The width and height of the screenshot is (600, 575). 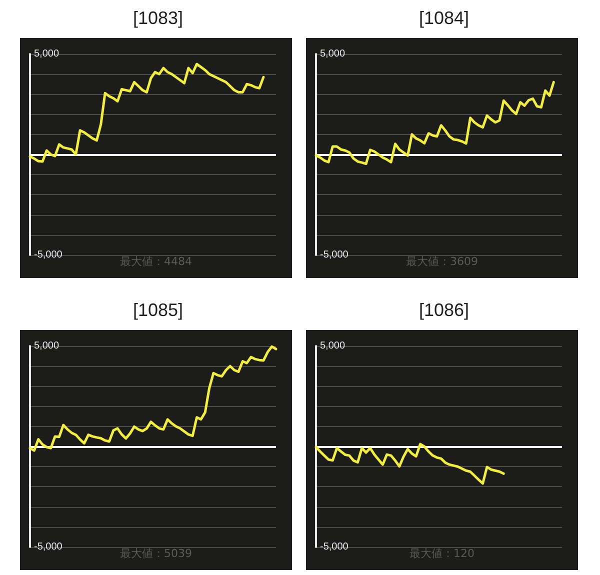 What do you see at coordinates (158, 310) in the screenshot?
I see `chart-title: [1085]` at bounding box center [158, 310].